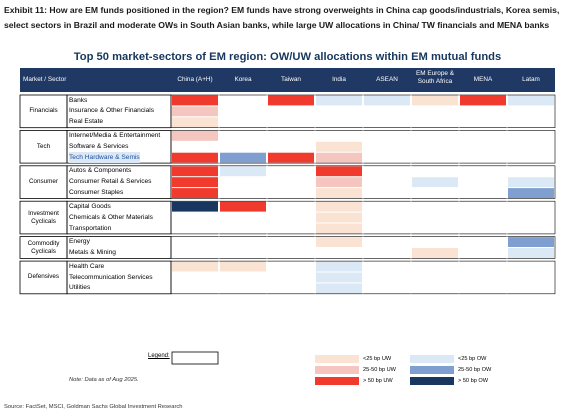  Describe the element at coordinates (96, 193) in the screenshot. I see `sector-row-label: Consumer Staples` at that location.